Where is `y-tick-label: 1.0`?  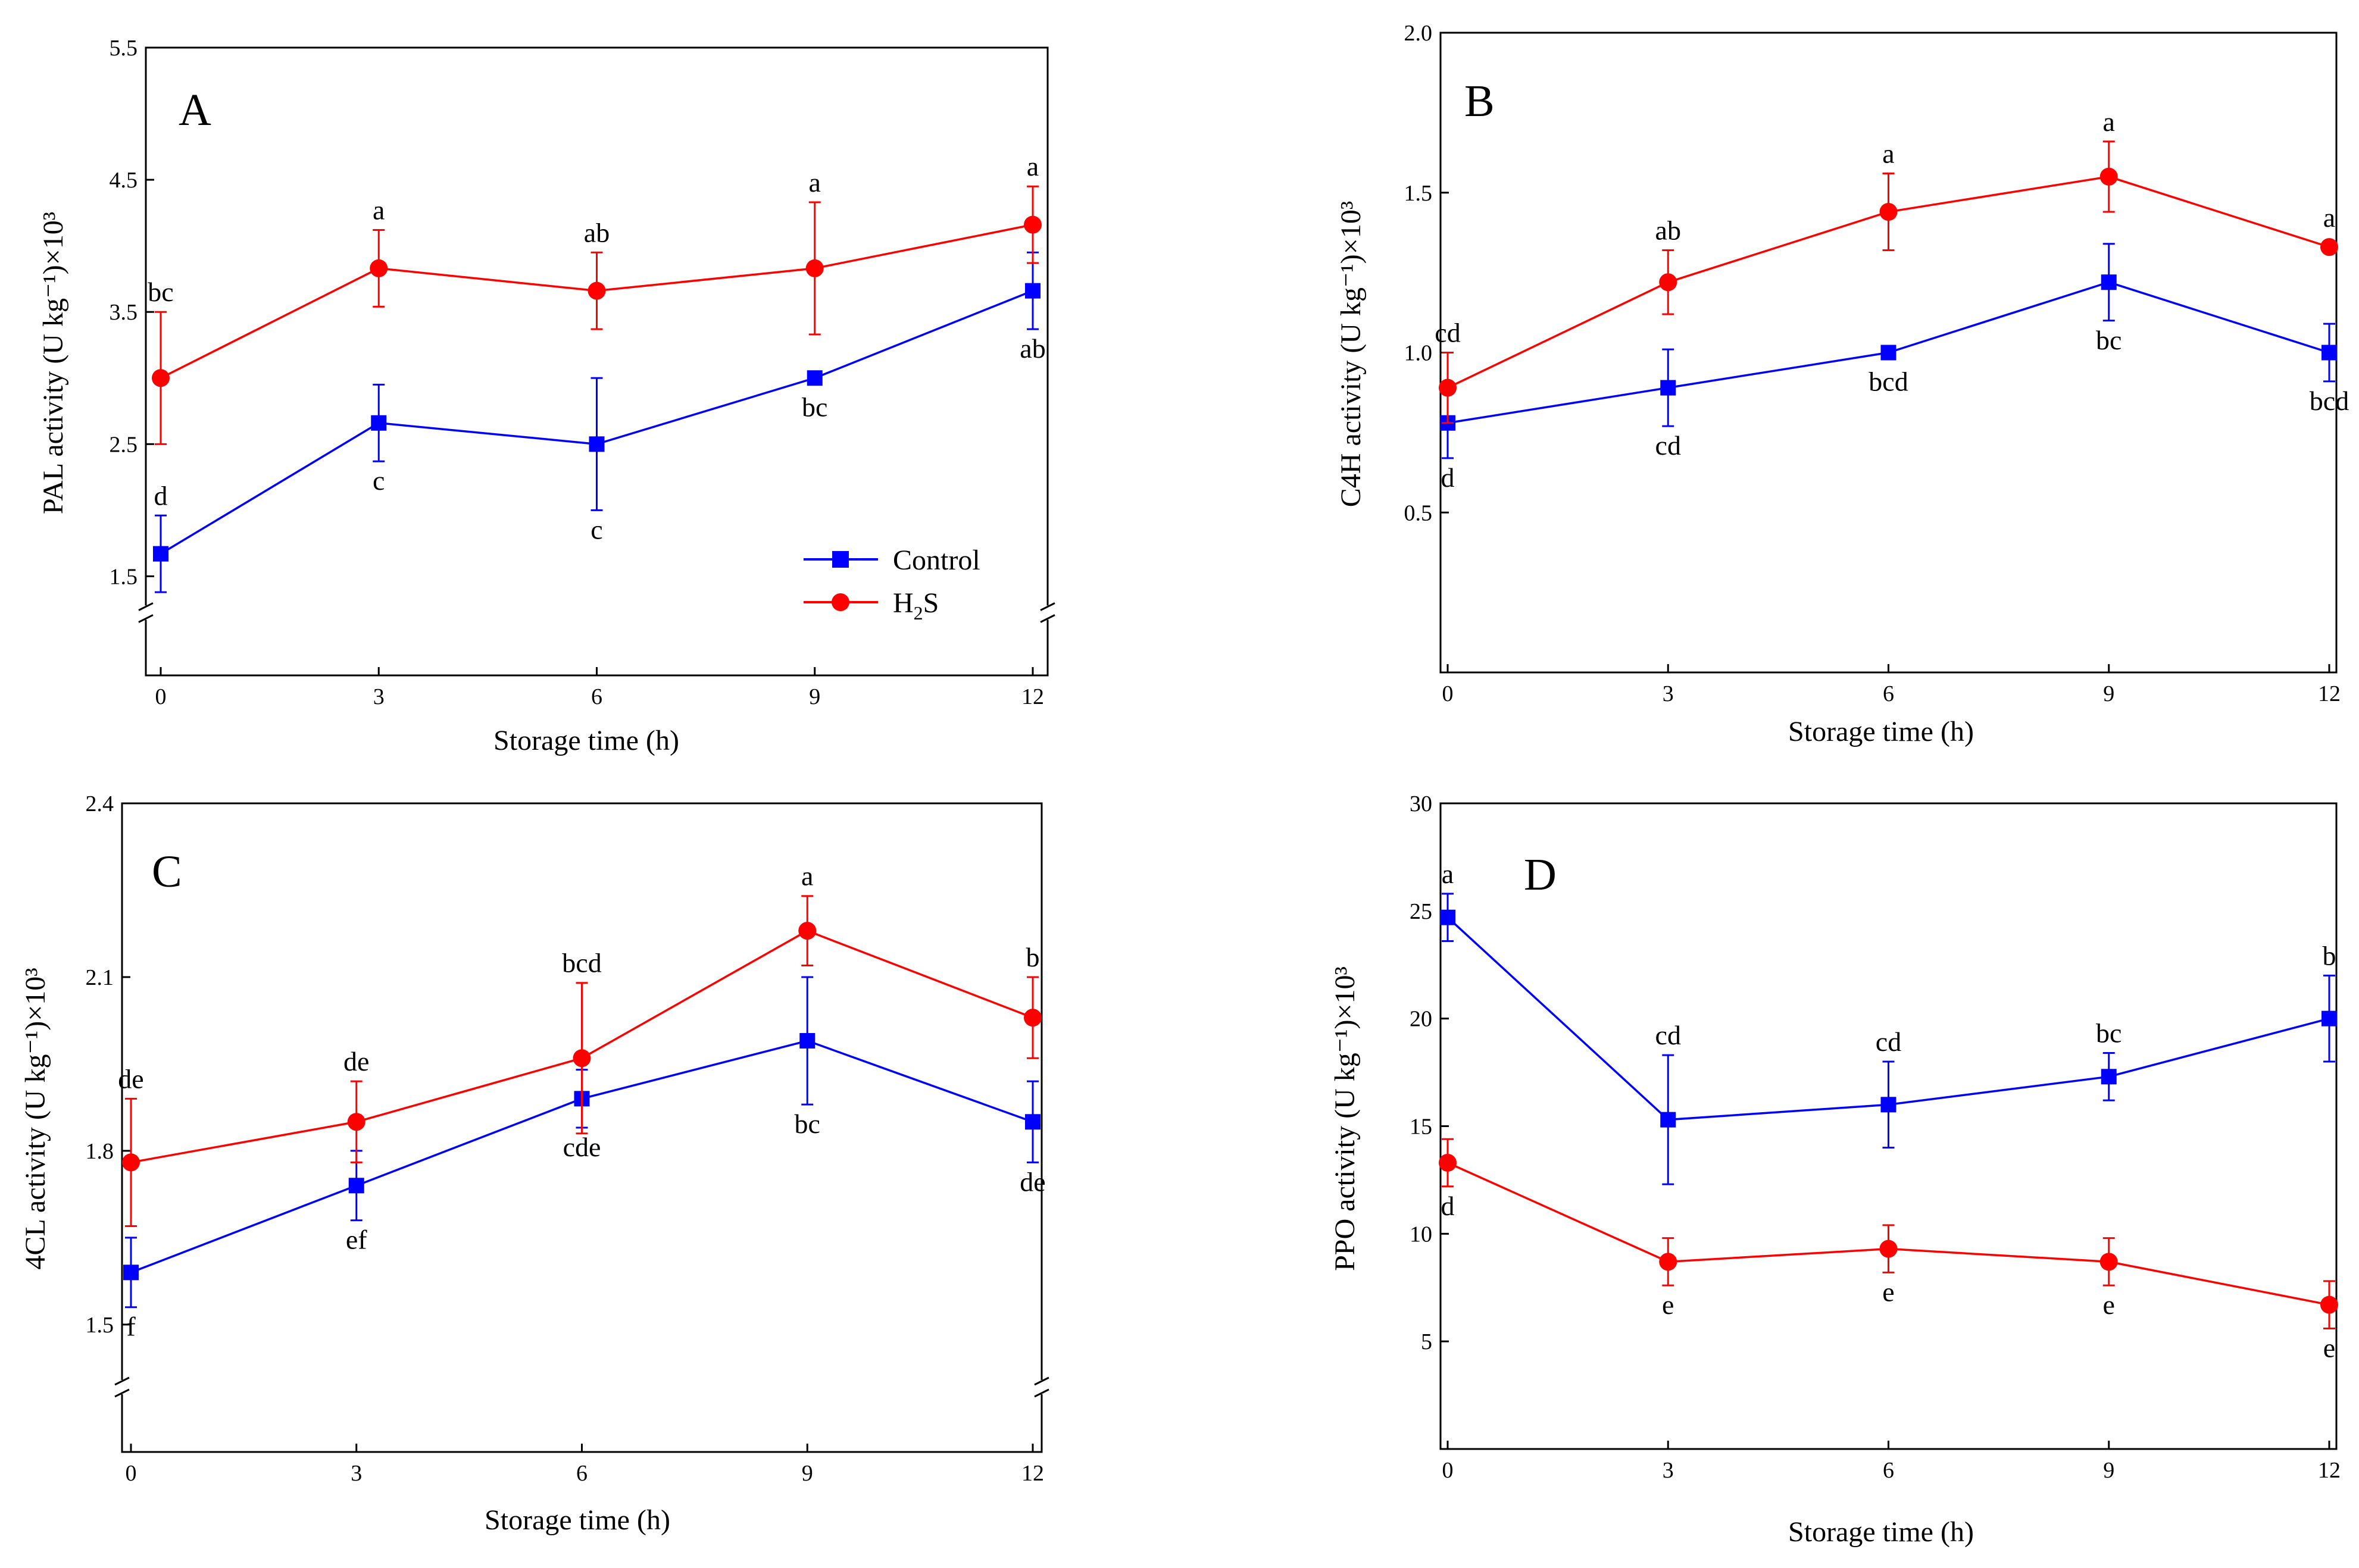
y-tick-label: 1.0 is located at coordinates (1418, 354).